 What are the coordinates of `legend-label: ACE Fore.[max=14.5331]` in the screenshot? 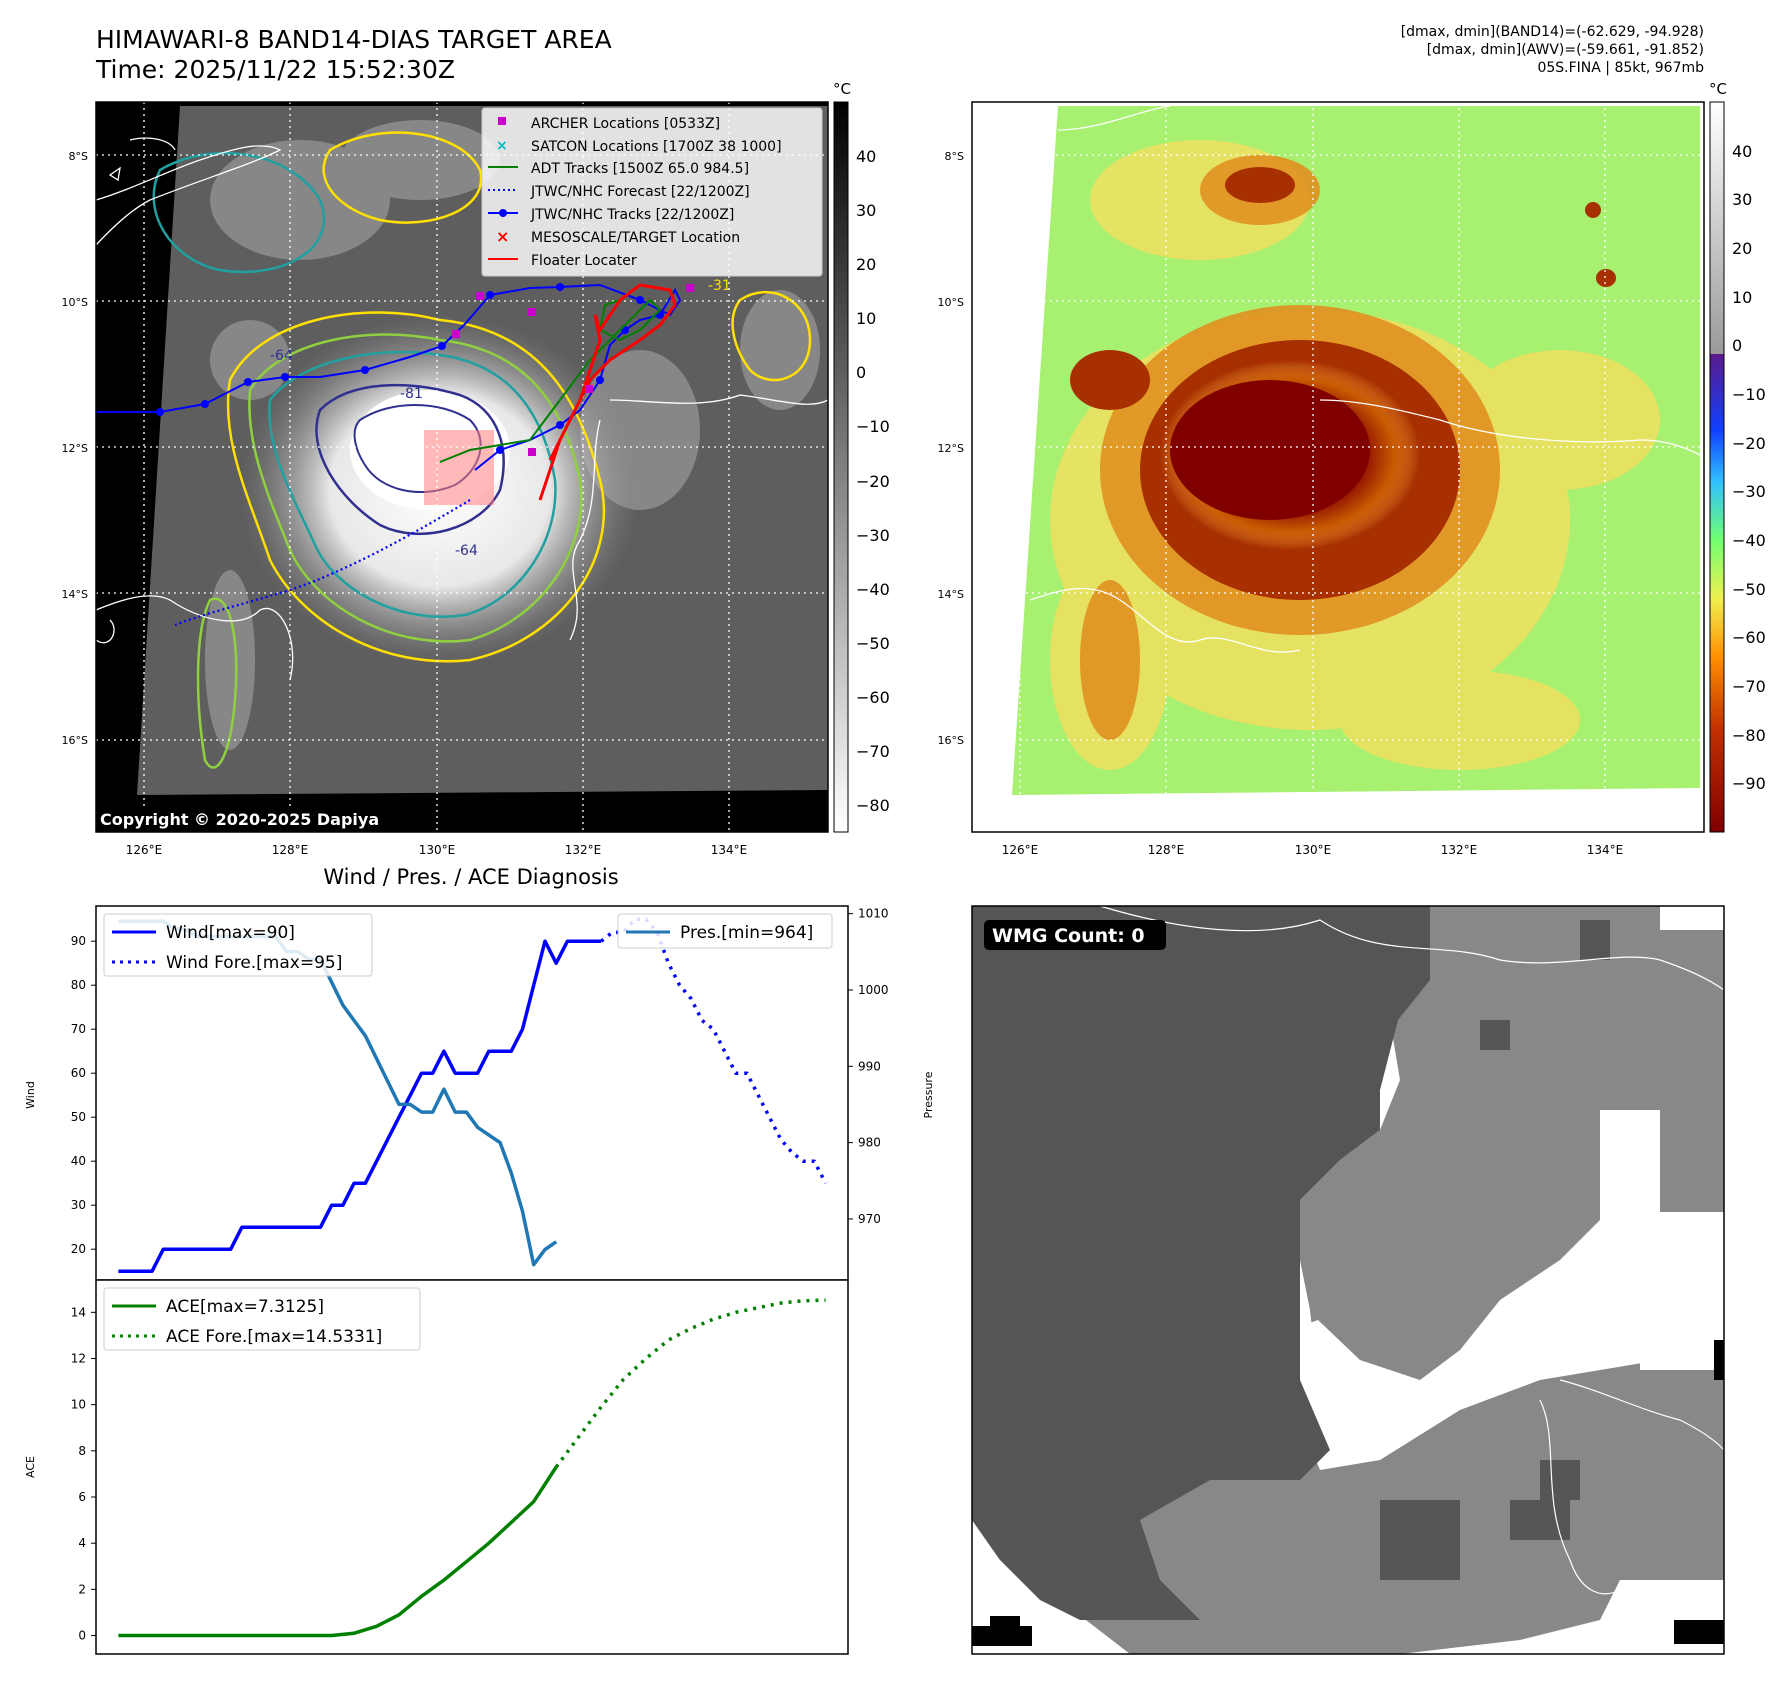 It's located at (274, 1337).